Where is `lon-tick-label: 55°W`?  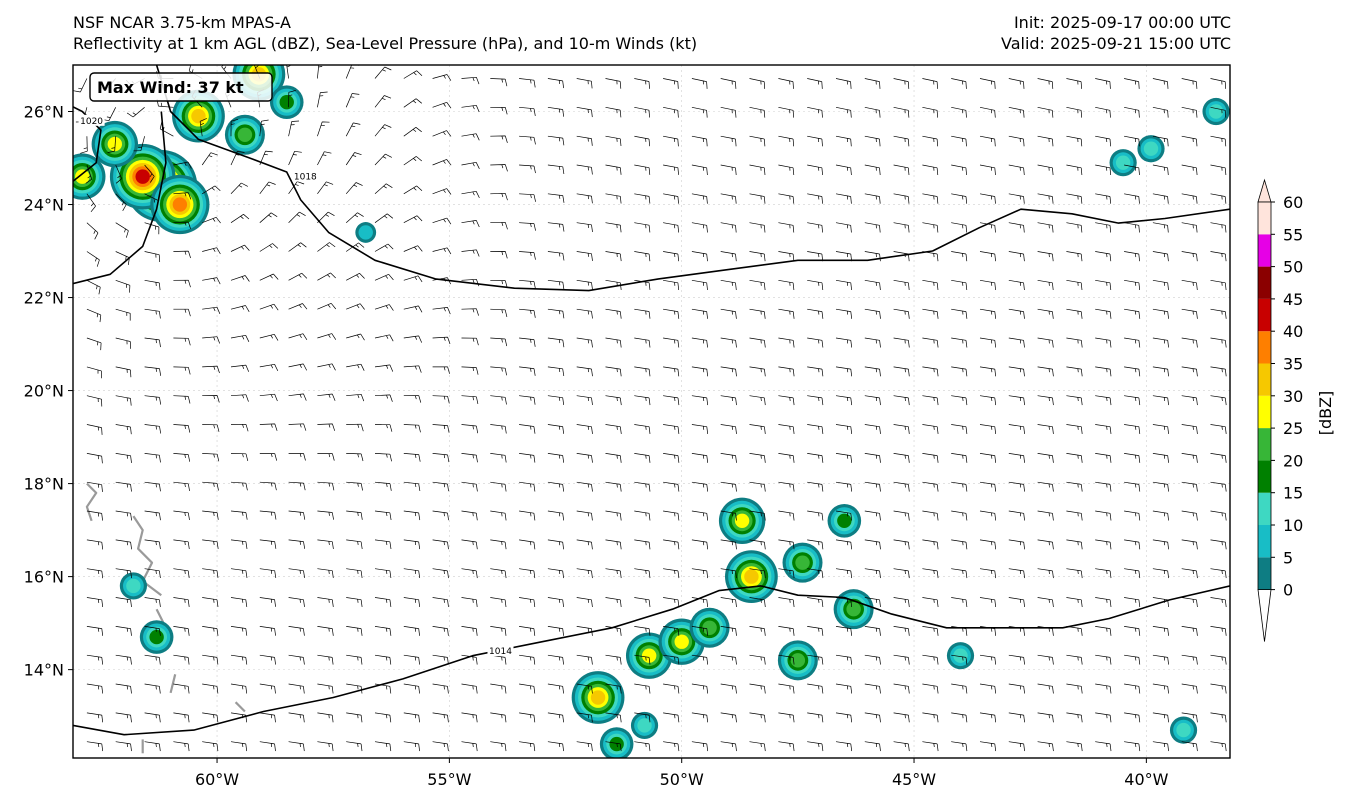 lon-tick-label: 55°W is located at coordinates (449, 779).